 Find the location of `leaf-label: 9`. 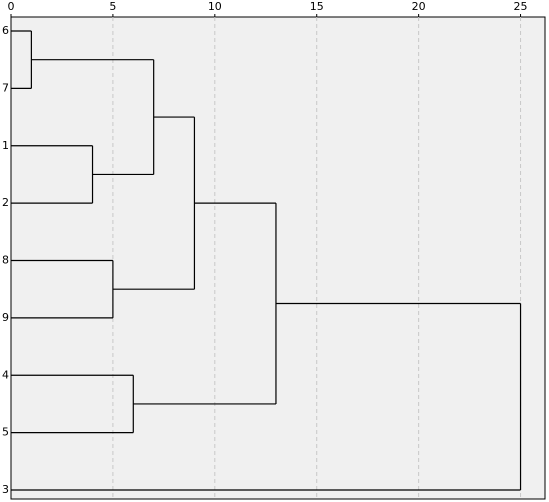

leaf-label: 9 is located at coordinates (5, 317).